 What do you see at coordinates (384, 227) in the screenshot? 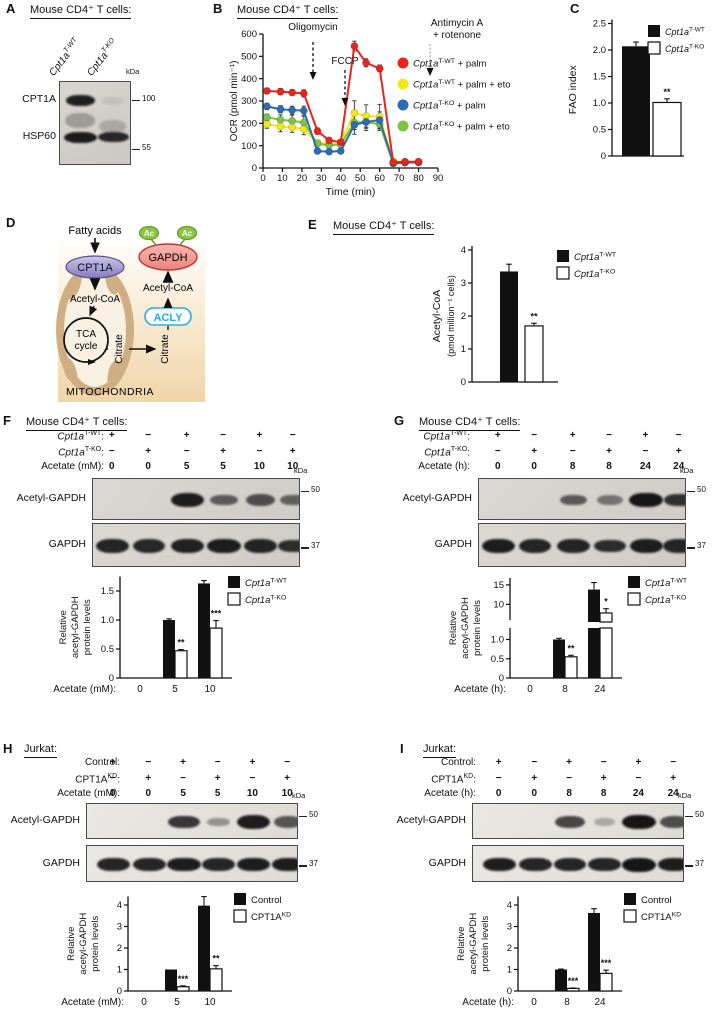
I see `panel-e-title: Mouse CD4⁺ T cells:` at bounding box center [384, 227].